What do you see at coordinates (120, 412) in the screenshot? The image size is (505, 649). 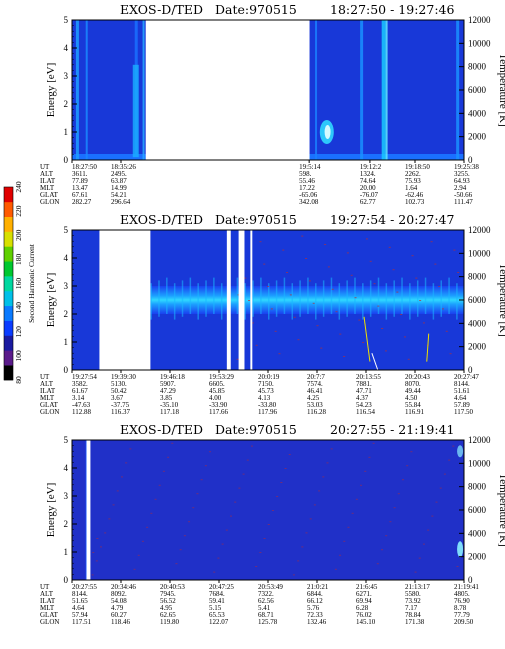 I see `orbit-value-glon: 116.37` at bounding box center [120, 412].